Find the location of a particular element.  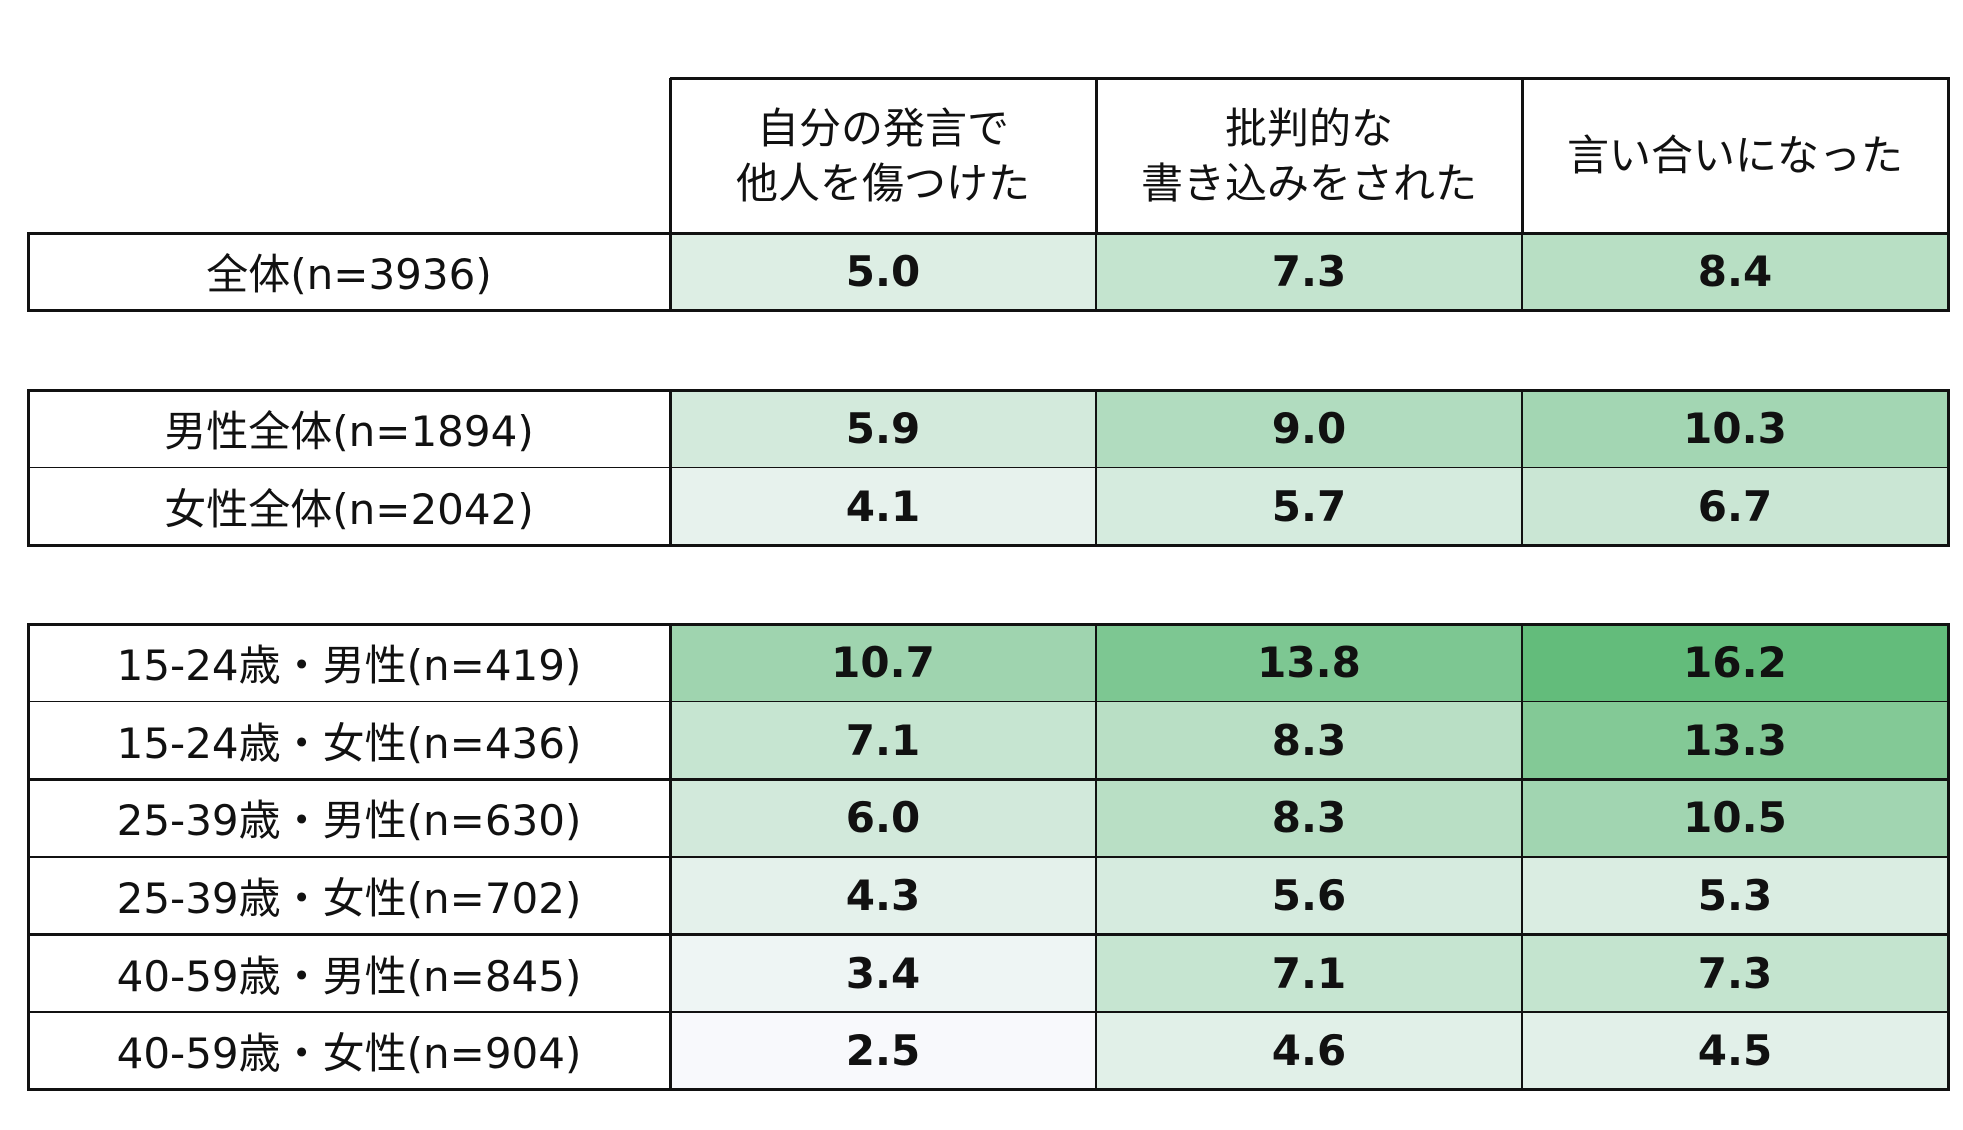

heatmap-cell: 16.2 is located at coordinates (1735, 663).